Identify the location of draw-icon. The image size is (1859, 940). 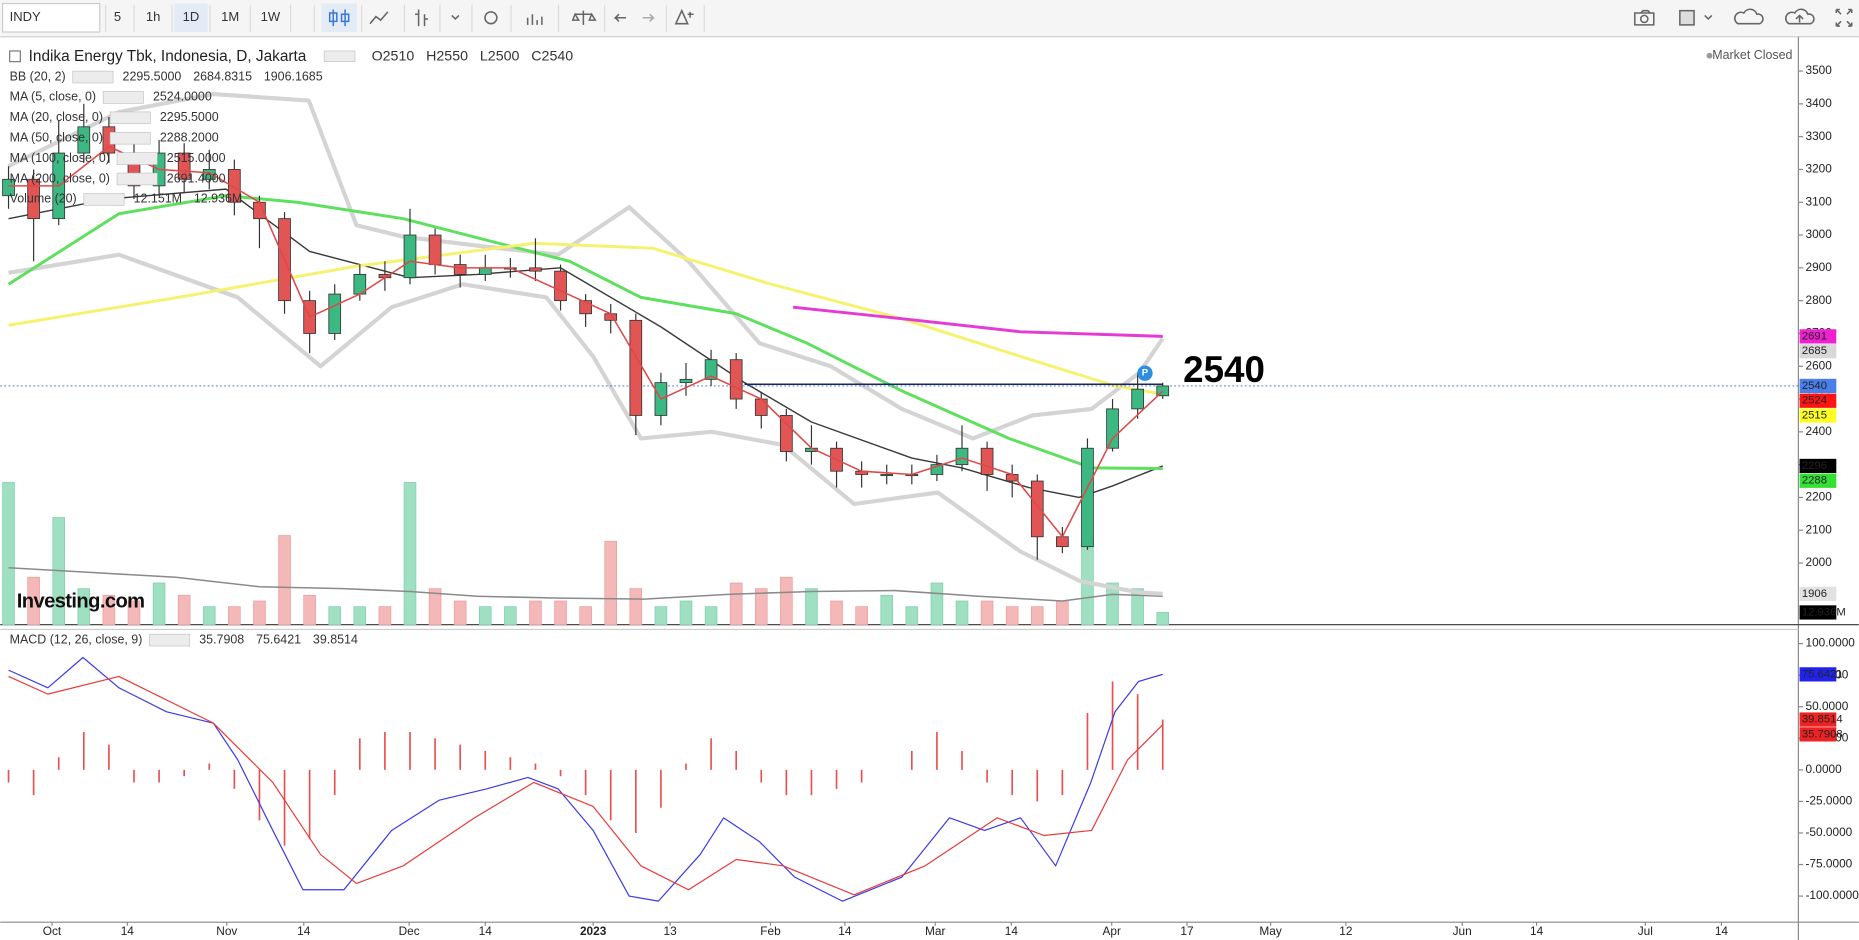
(422, 18).